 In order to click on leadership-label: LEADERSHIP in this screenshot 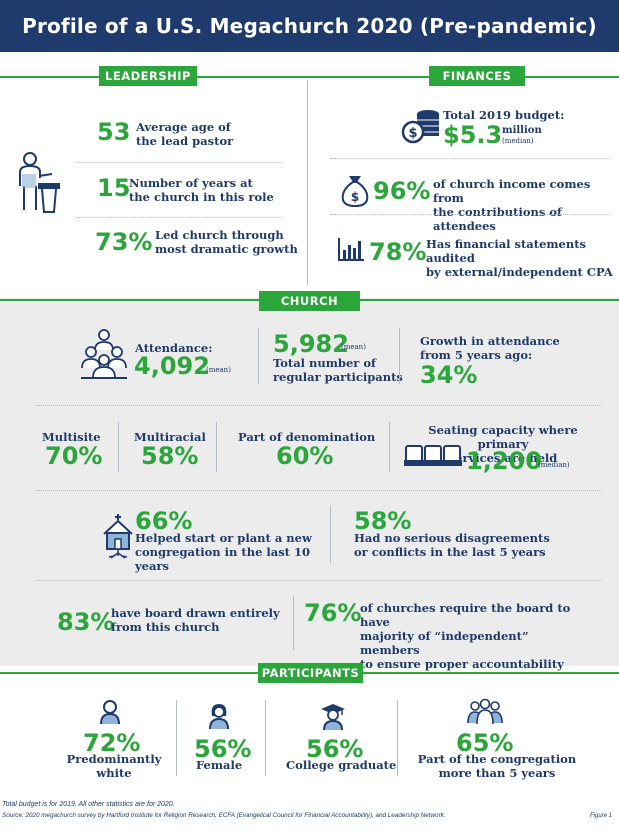, I will do `click(148, 76)`.